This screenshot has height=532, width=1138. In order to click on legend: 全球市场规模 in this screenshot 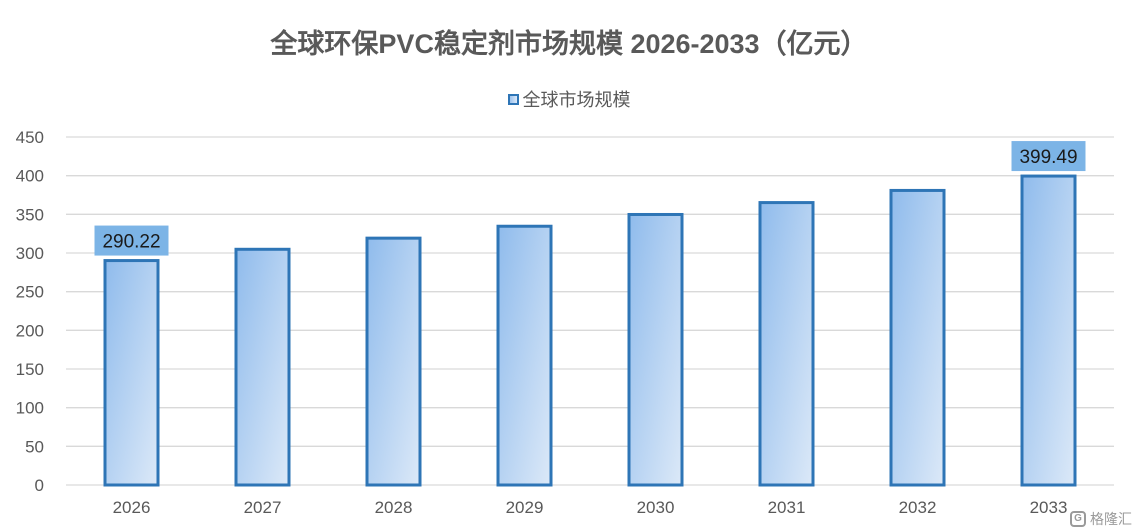, I will do `click(569, 99)`.